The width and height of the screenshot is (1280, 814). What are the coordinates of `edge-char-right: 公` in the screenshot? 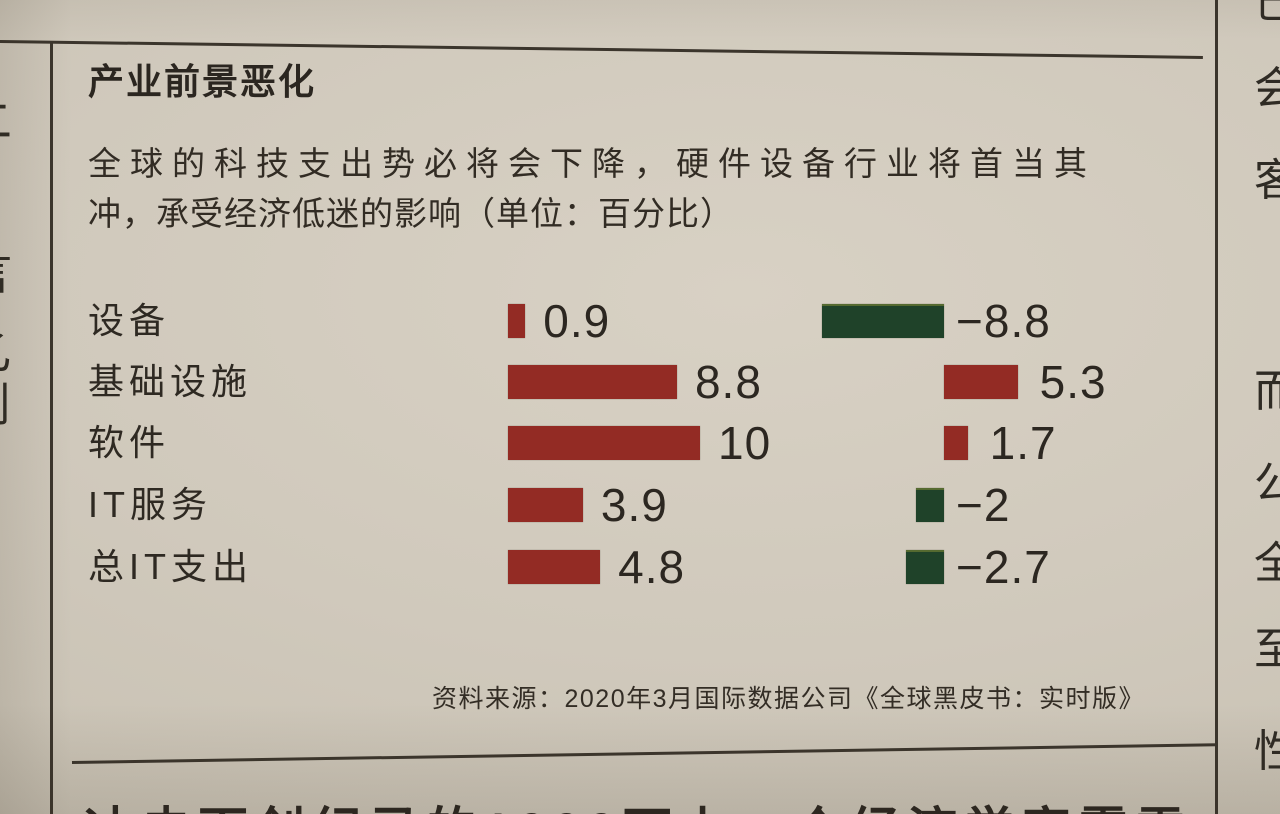 It's located at (1267, 483).